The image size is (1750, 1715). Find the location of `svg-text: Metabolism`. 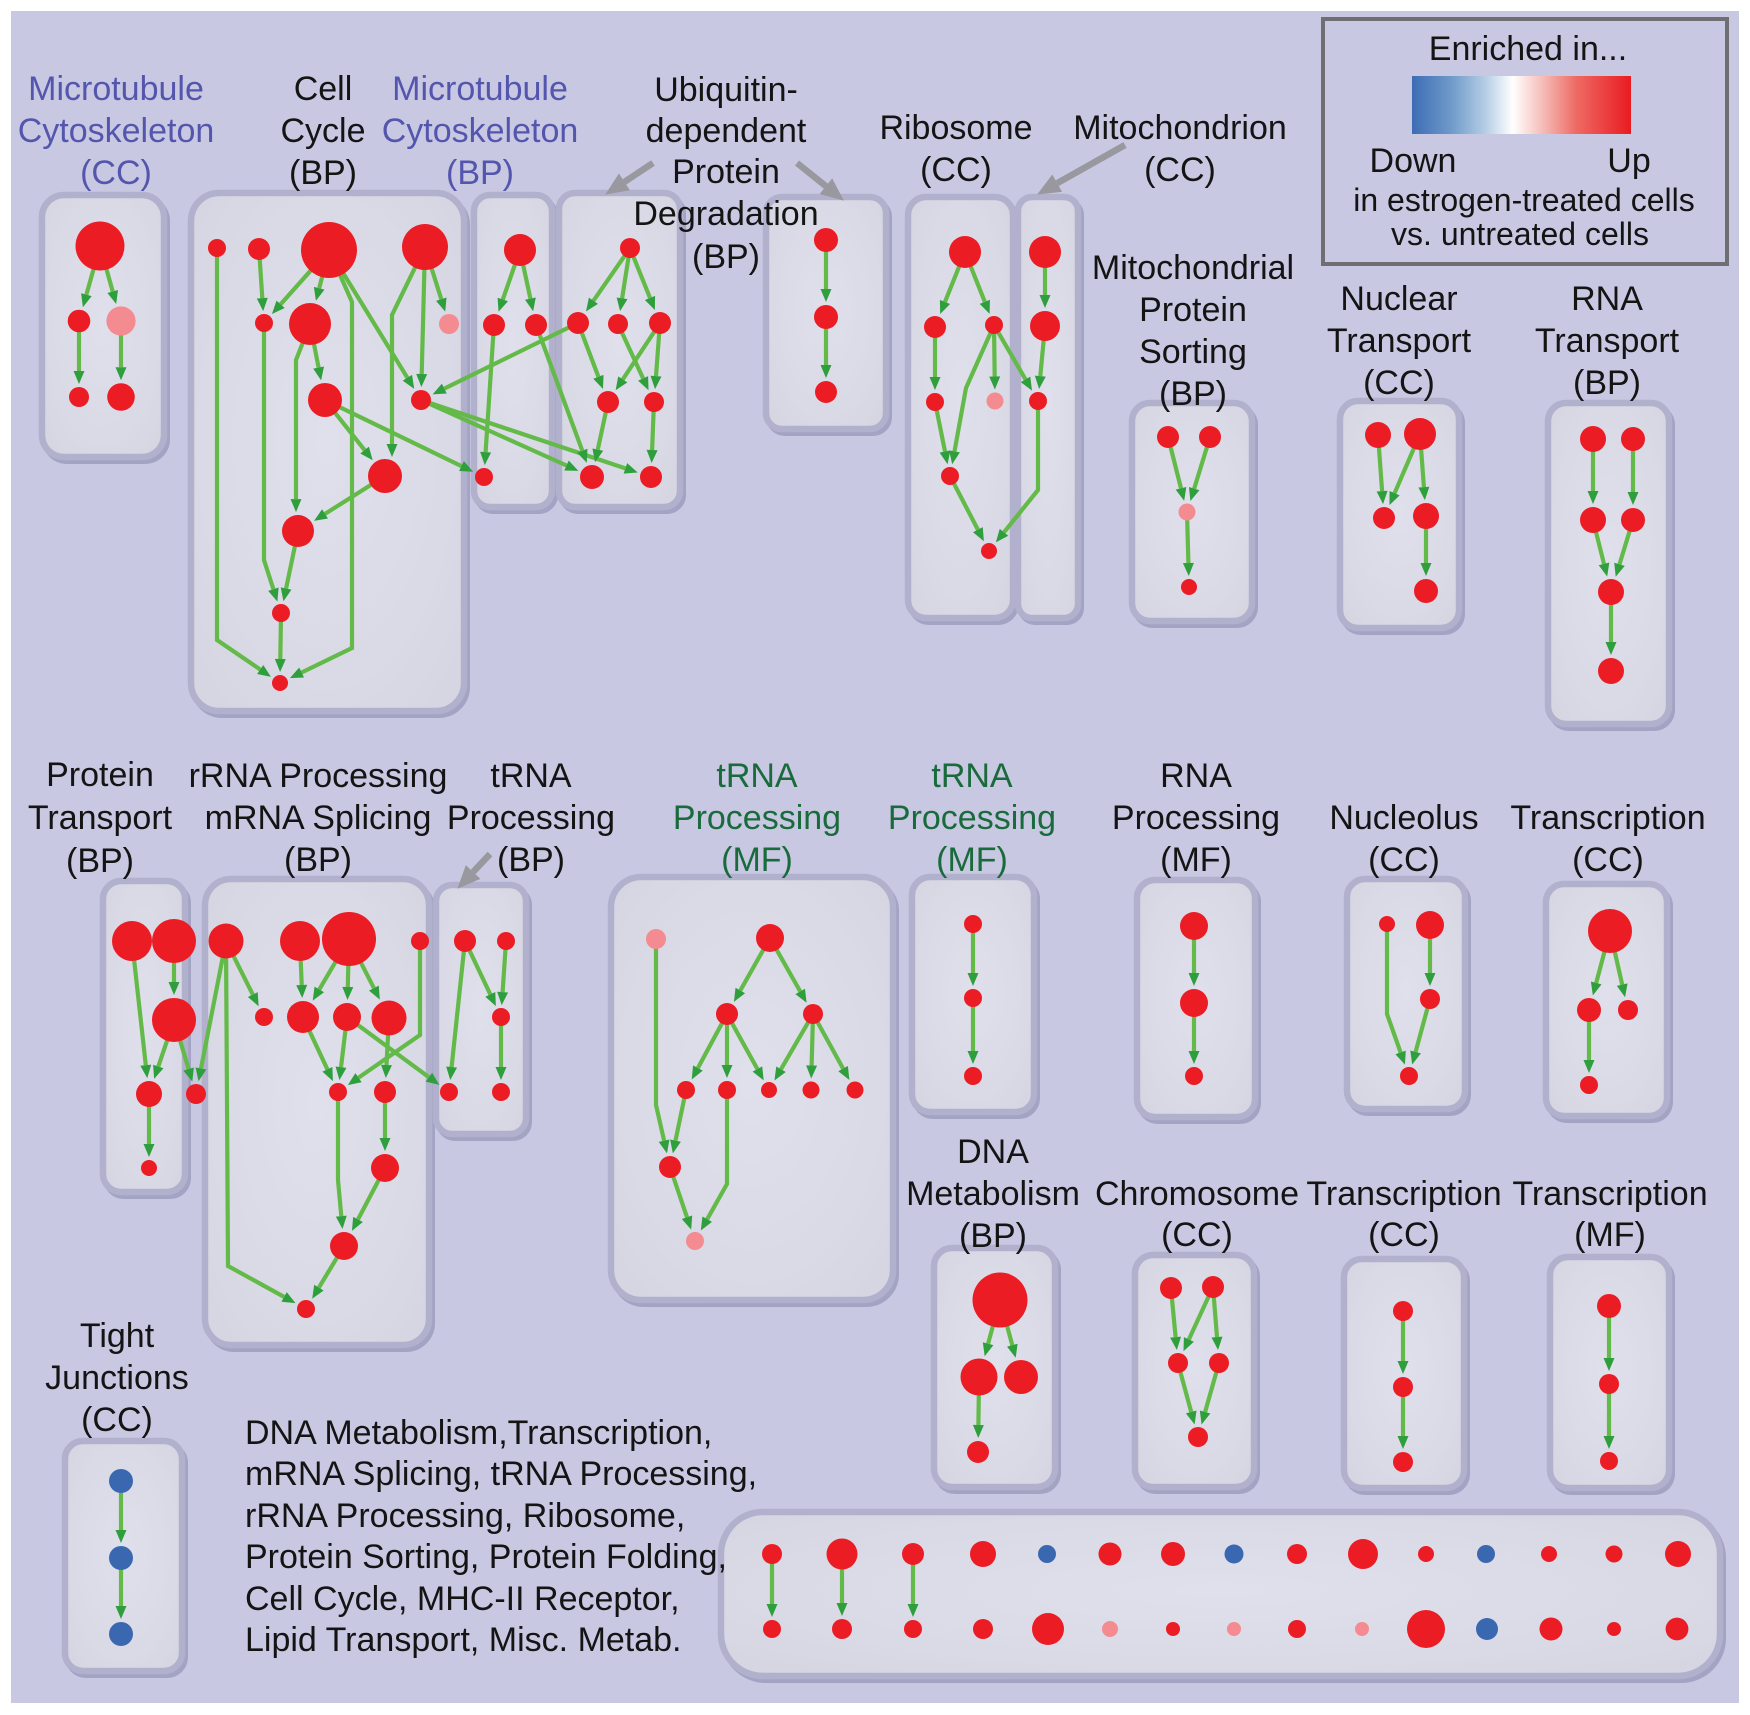

svg-text: Metabolism is located at coordinates (993, 1194).